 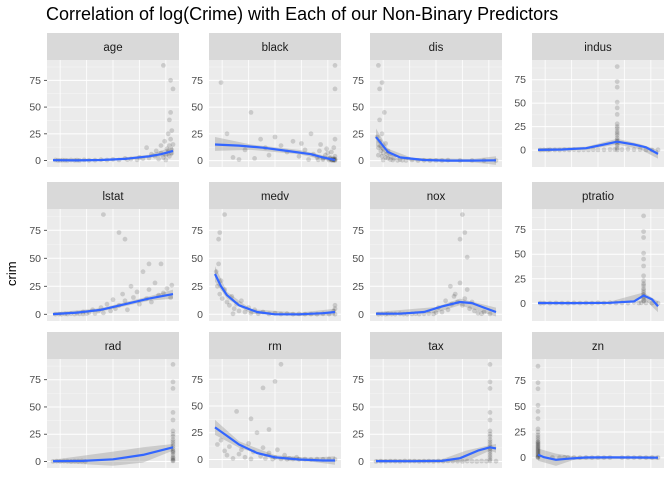 What do you see at coordinates (266, 400) in the screenshot?
I see `facet-rm: rm 0 25 50 75` at bounding box center [266, 400].